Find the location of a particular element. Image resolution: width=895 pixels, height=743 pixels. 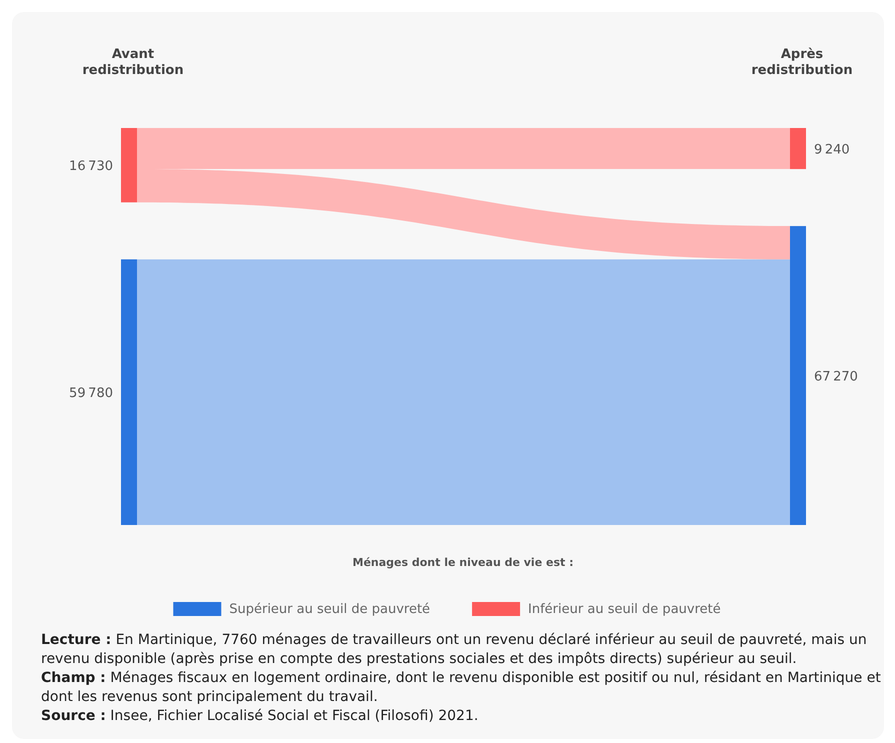

text: Champ : Ménages fiscaux en logement ordinaire, dont le revenu disponible est positif ou nul, résidant en Martinique et dont les revenus sont principalement du travail. is located at coordinates (461, 687).